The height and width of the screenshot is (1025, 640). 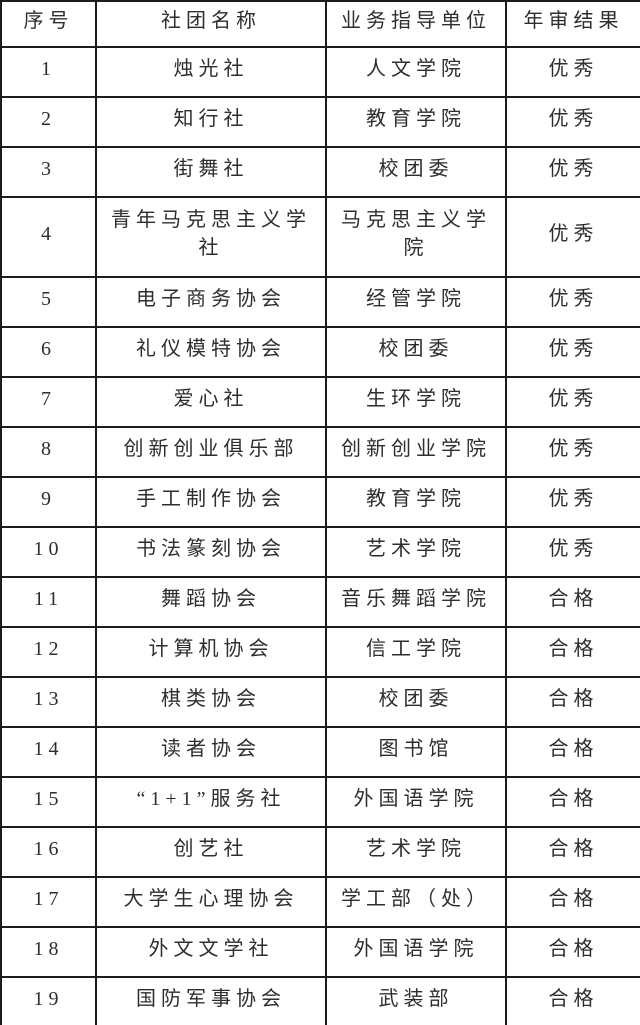 What do you see at coordinates (211, 752) in the screenshot?
I see `cell-club-name: 读者协会` at bounding box center [211, 752].